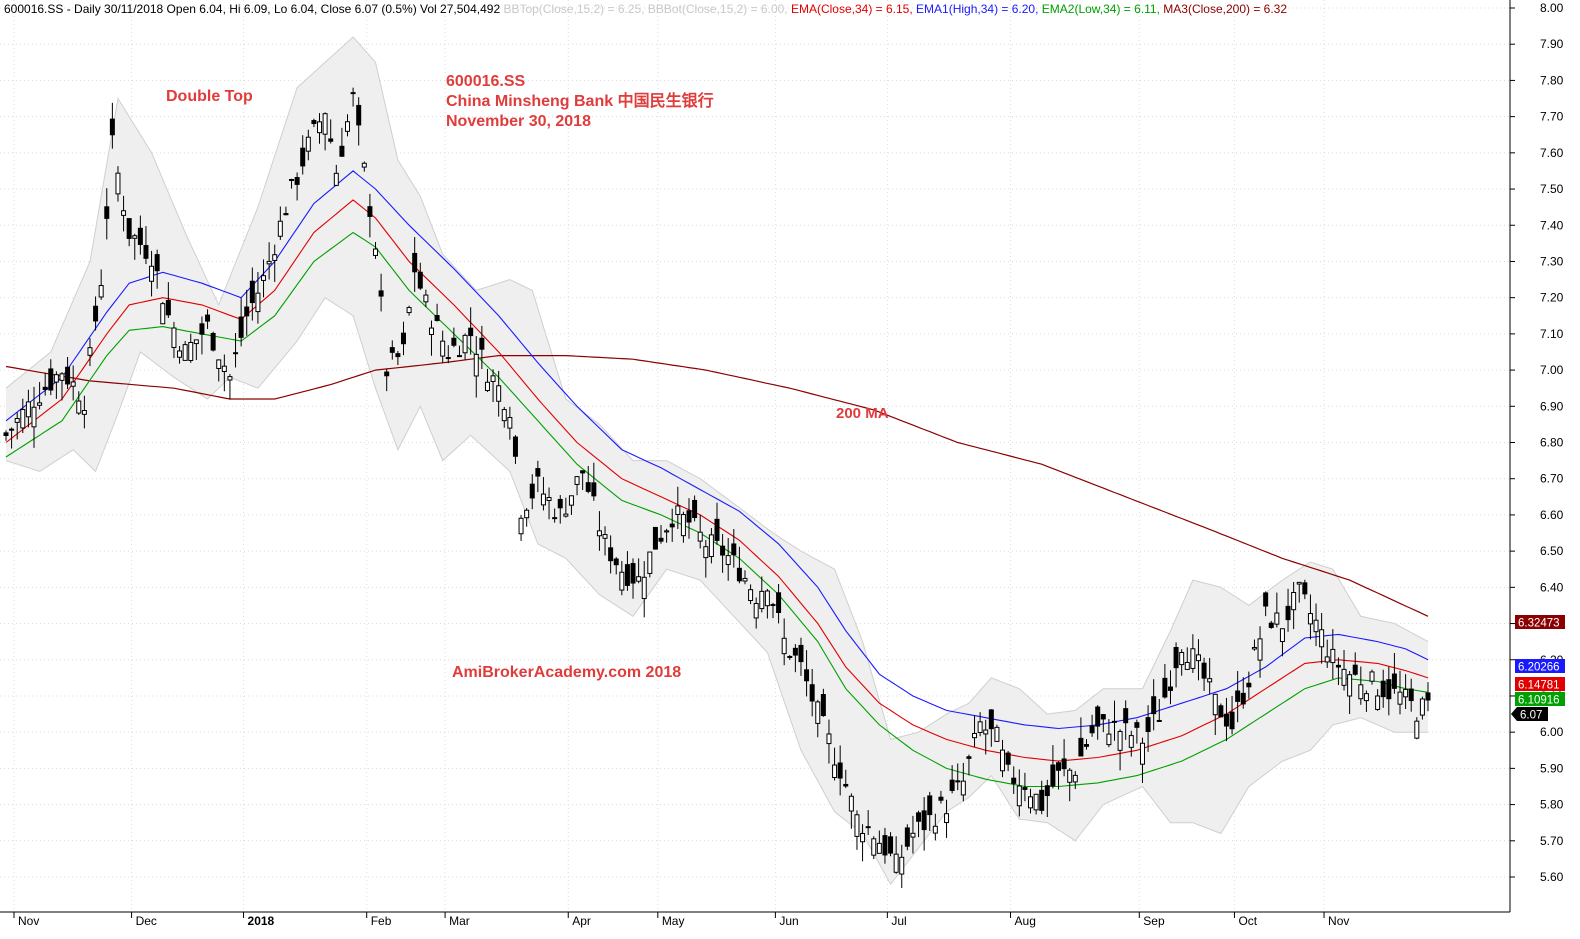 The image size is (1580, 939). What do you see at coordinates (580, 100) in the screenshot?
I see `chart-title-line: China Minsheng Bank 中国民生银行` at bounding box center [580, 100].